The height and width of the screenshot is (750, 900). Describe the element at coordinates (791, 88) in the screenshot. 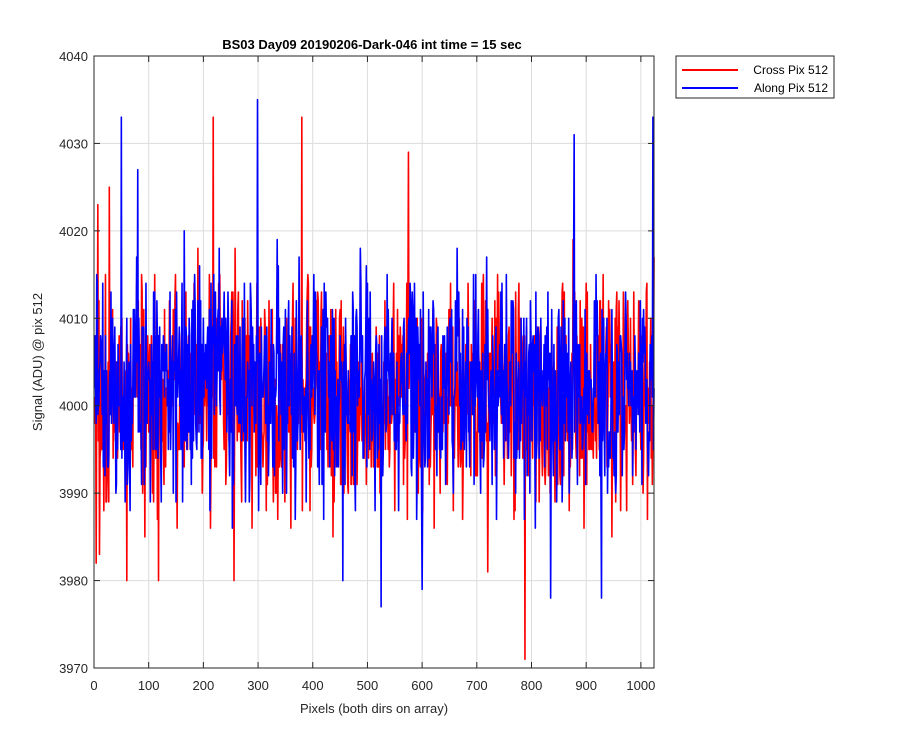

I see `legend-label-along: Along Pix 512` at that location.